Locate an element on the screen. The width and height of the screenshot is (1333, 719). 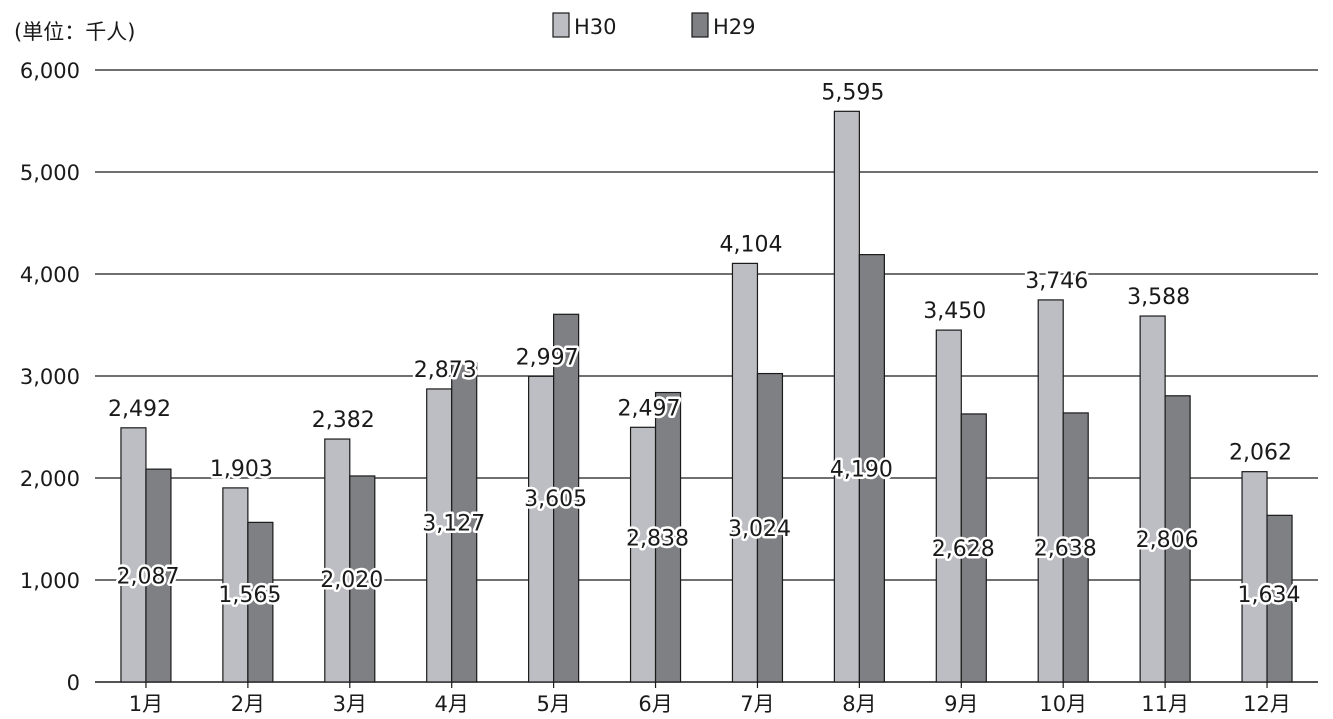
y-axis-ticks: 0 1,000 2,000 3,000 4,000 5,000 6,000 is located at coordinates (50, 377).